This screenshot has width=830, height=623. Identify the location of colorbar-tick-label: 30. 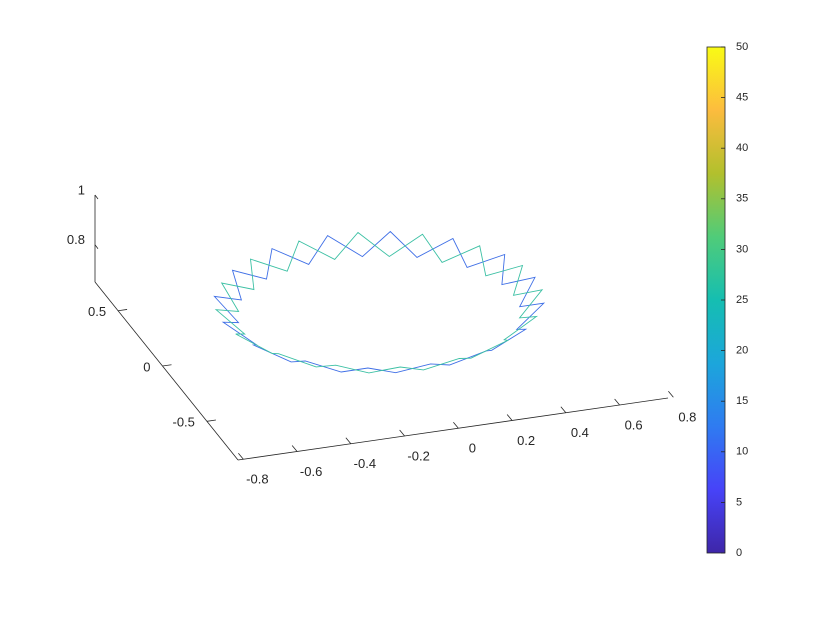
(742, 249).